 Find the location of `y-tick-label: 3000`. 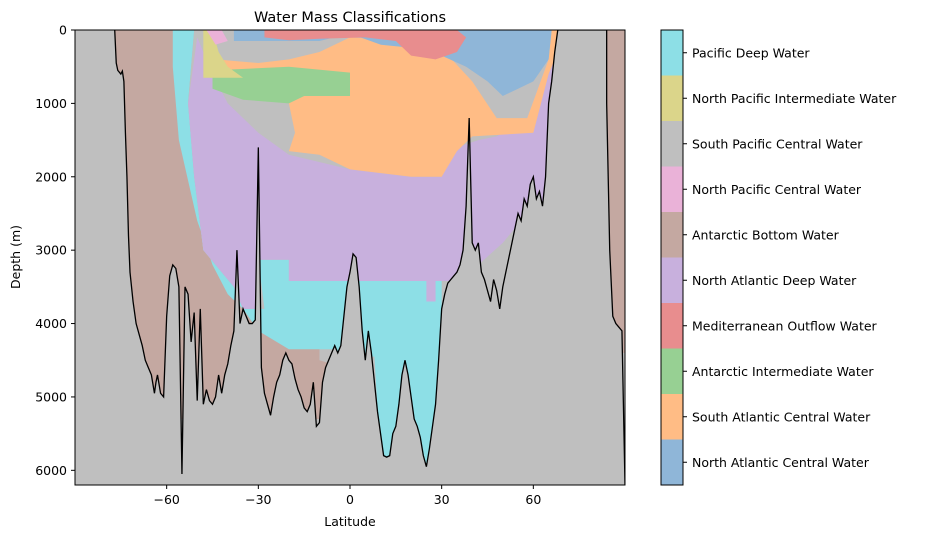

y-tick-label: 3000 is located at coordinates (51, 250).